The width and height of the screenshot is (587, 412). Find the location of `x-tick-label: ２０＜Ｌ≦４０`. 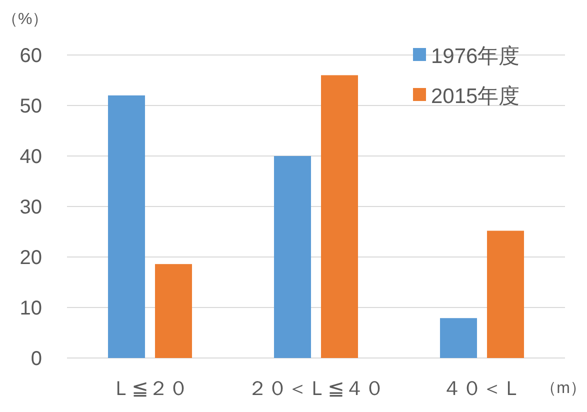

x-tick-label: ２０＜Ｌ≦４０ is located at coordinates (316, 389).